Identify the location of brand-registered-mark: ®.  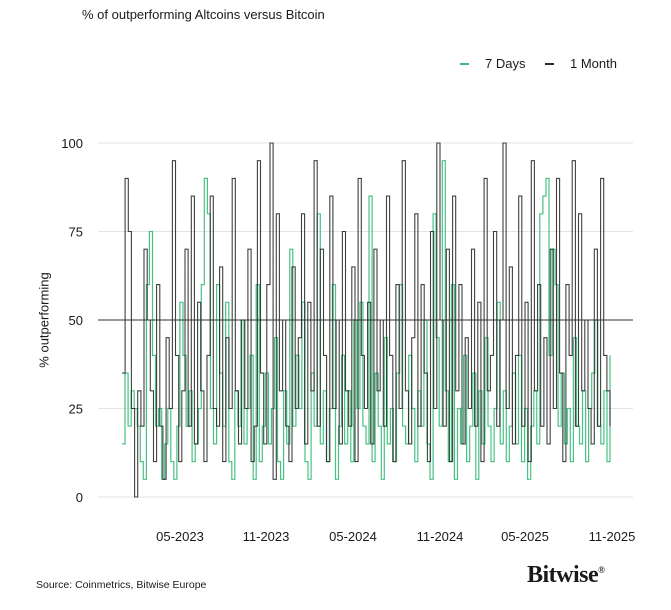
(601, 570).